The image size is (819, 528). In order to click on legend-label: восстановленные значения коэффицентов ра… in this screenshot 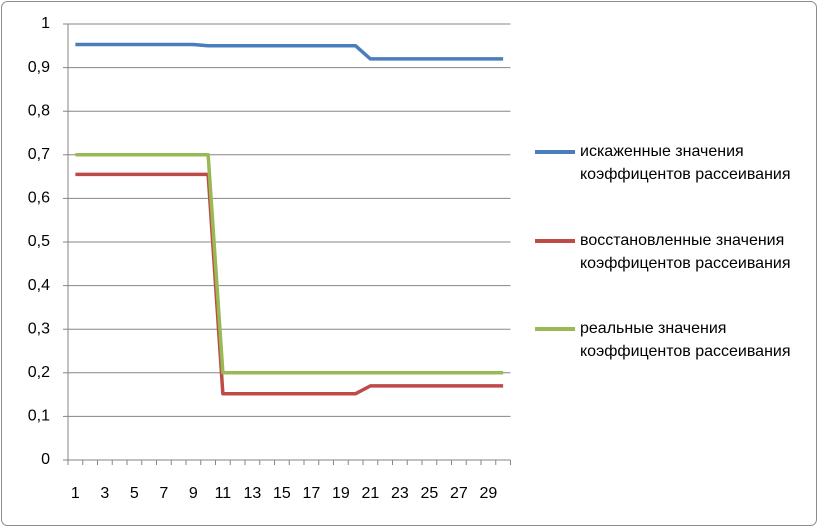, I will do `click(685, 252)`.